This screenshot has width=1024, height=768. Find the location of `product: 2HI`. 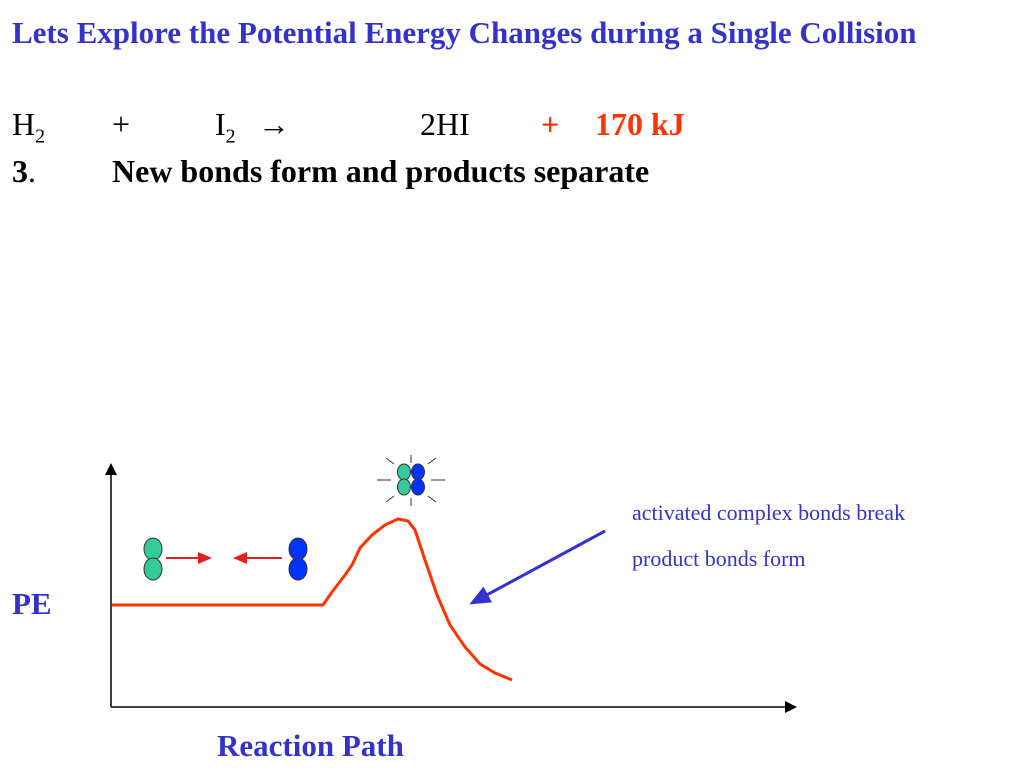

product: 2HI is located at coordinates (445, 124).